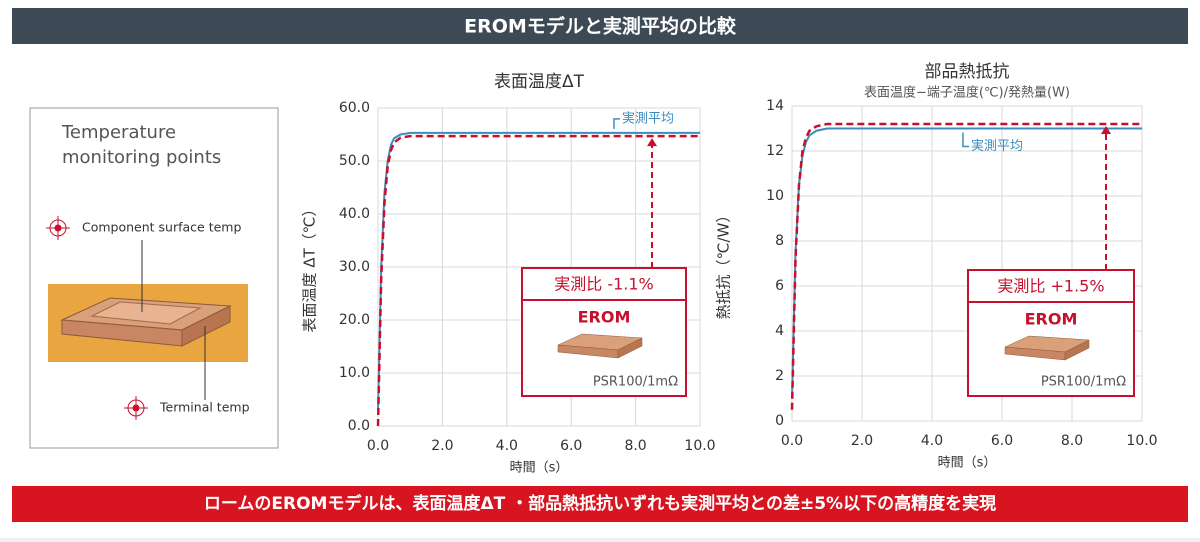 This screenshot has height=542, width=1200. I want to click on chart-title: 部品熱抵抗, so click(967, 72).